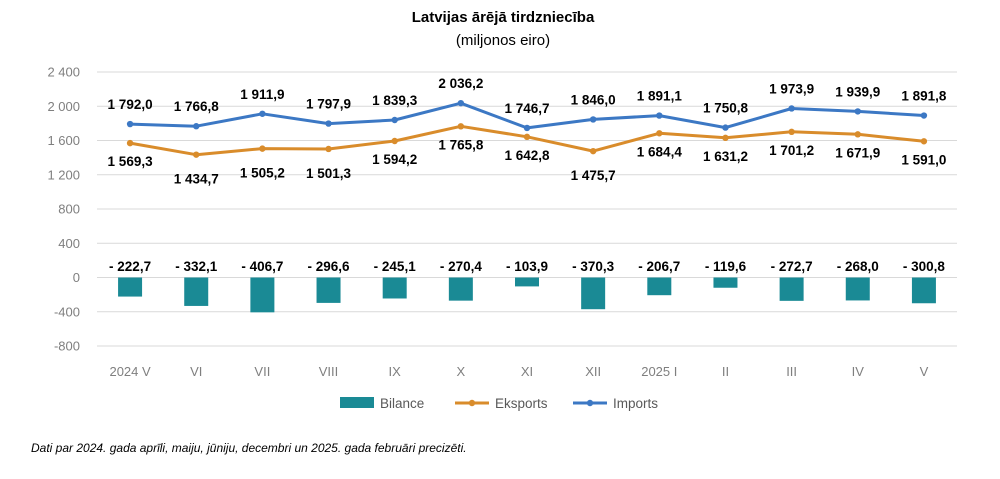  I want to click on chart-title: Latvijas ārējā tirdzniecība, so click(503, 17).